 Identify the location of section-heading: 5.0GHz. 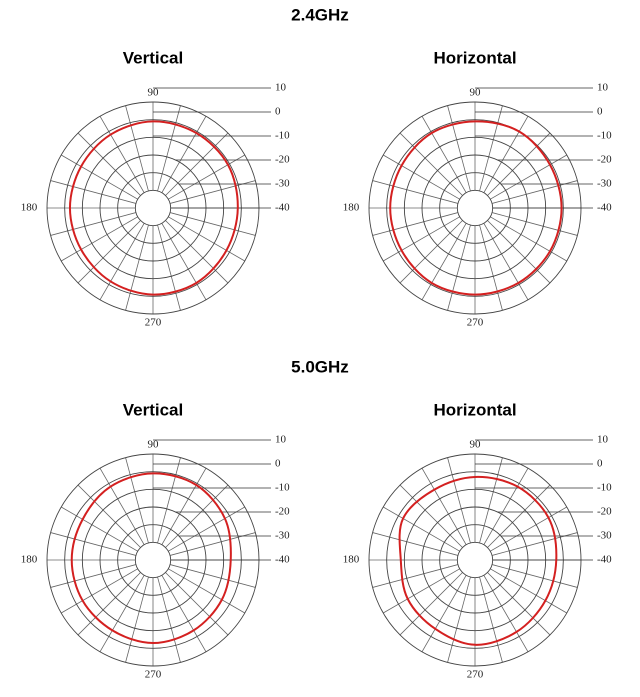
(320, 366).